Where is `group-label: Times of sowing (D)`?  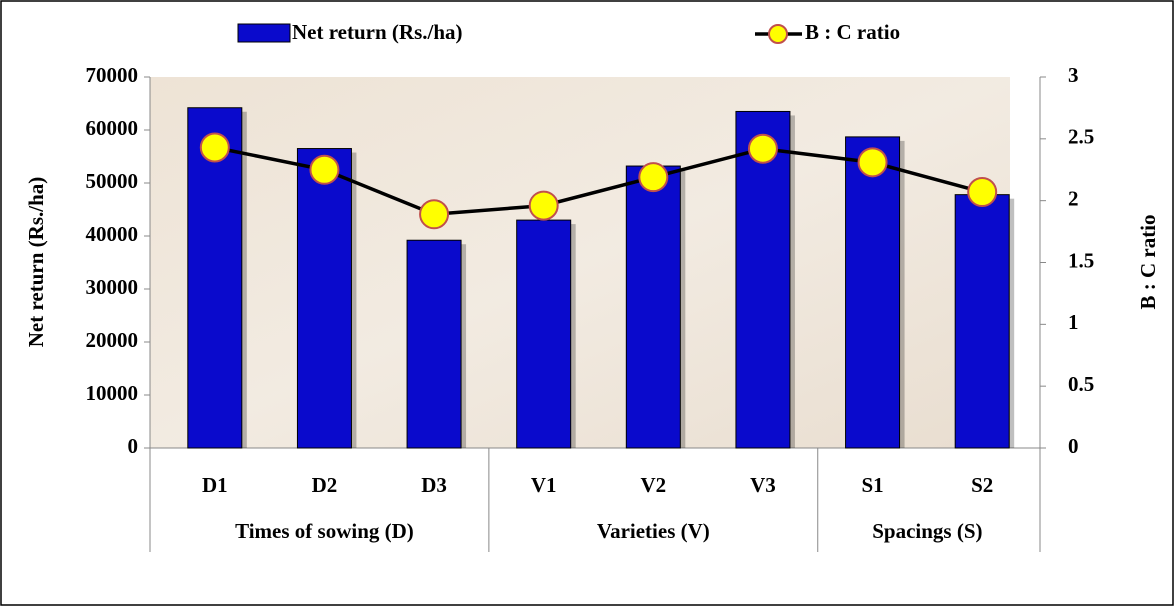
group-label: Times of sowing (D) is located at coordinates (324, 531).